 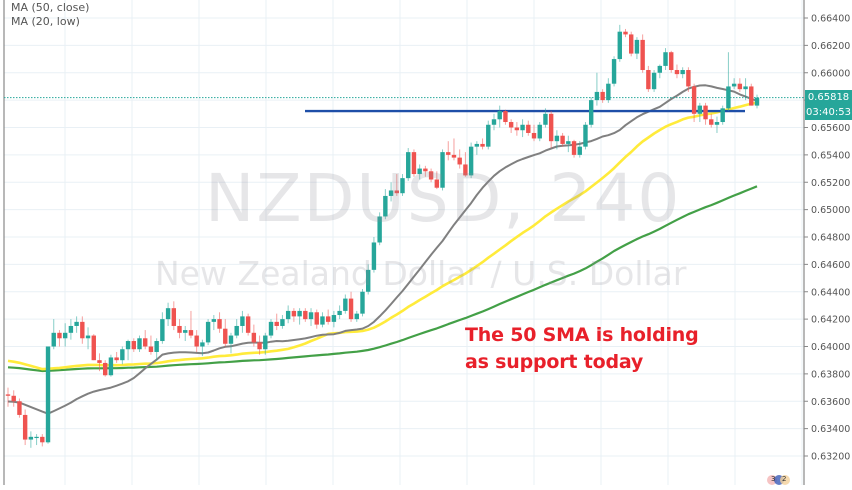 I want to click on price-tick-label: 0.64000, so click(x=830, y=347).